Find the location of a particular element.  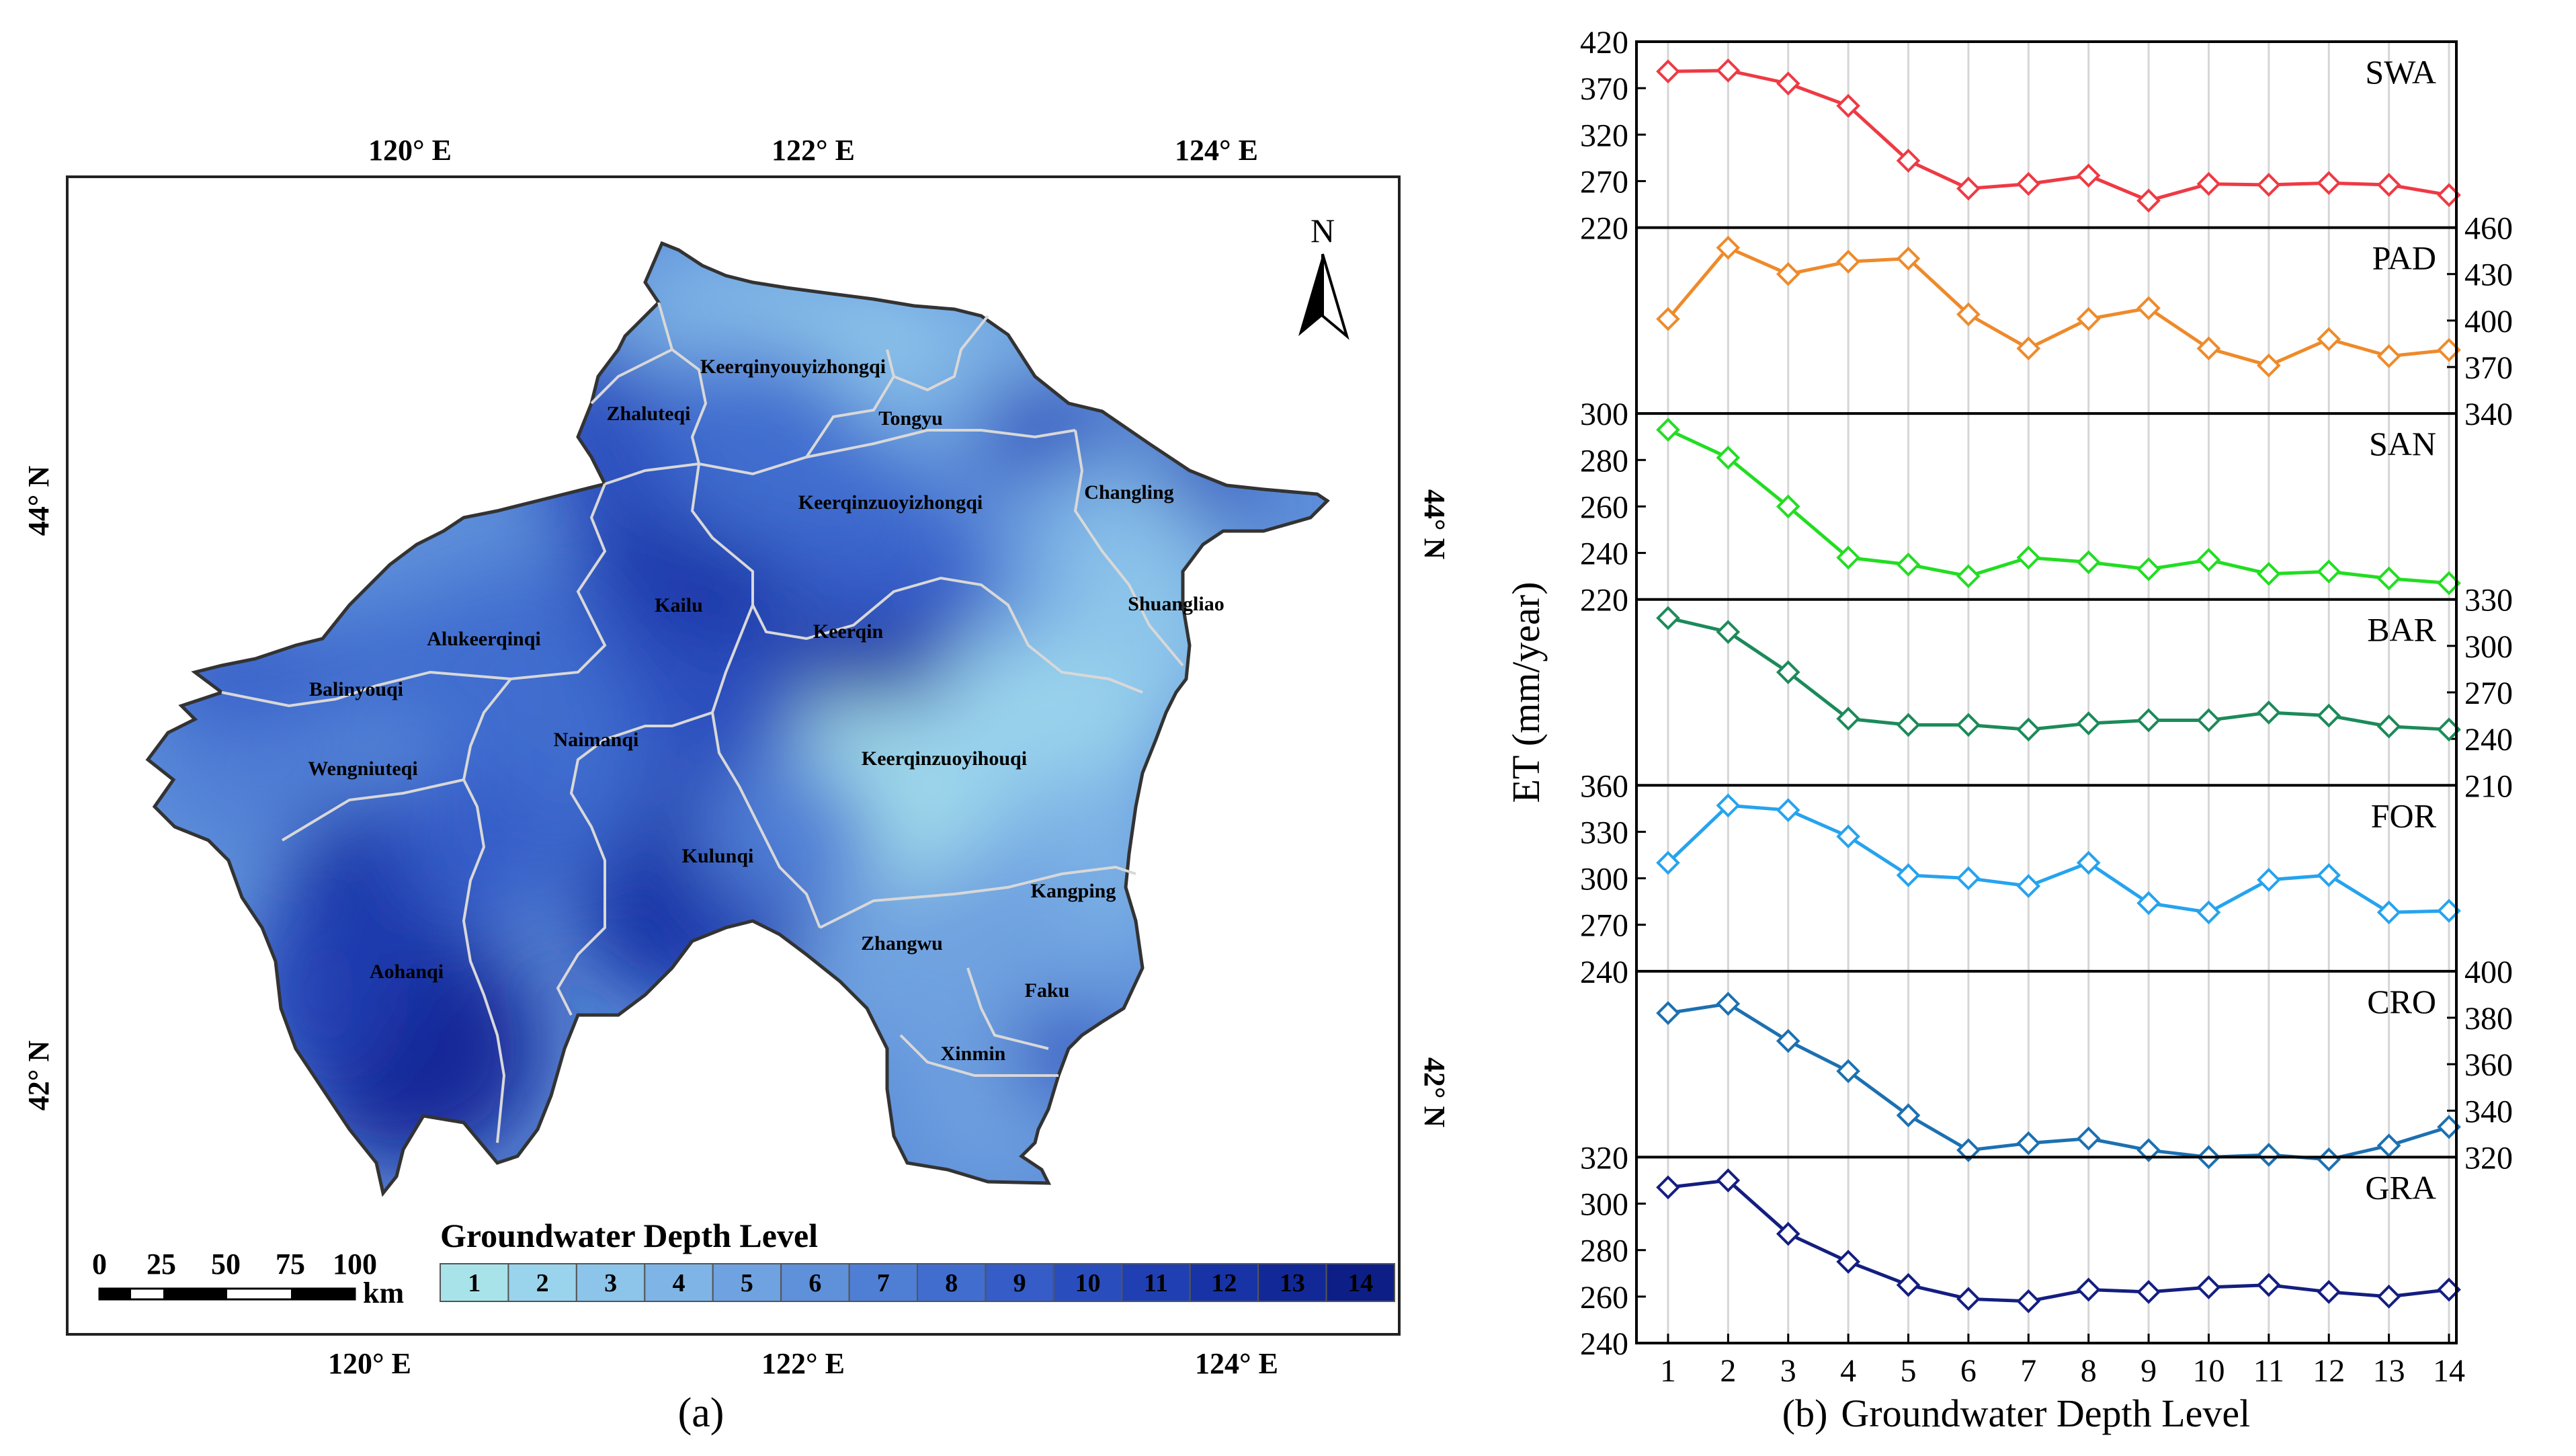

scale-unit: km is located at coordinates (383, 1293).